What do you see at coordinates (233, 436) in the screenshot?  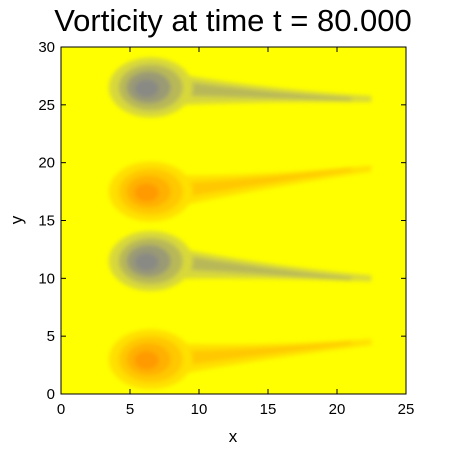 I see `x-axis-label: x` at bounding box center [233, 436].